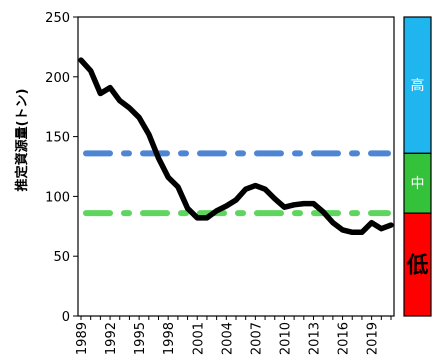 The width and height of the screenshot is (441, 362). I want to click on x-tick-label: 2007, so click(256, 338).